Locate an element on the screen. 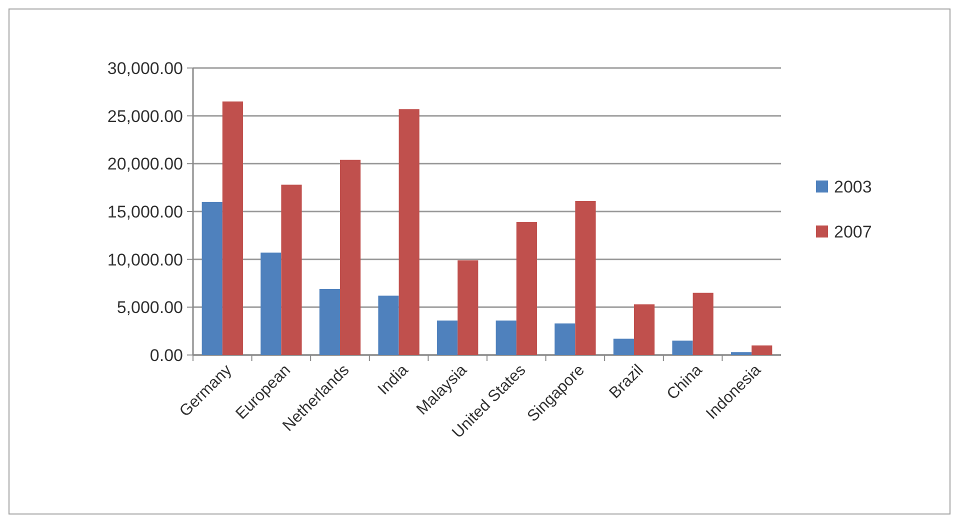  y-tick-label: 10,000.00 is located at coordinates (145, 260).